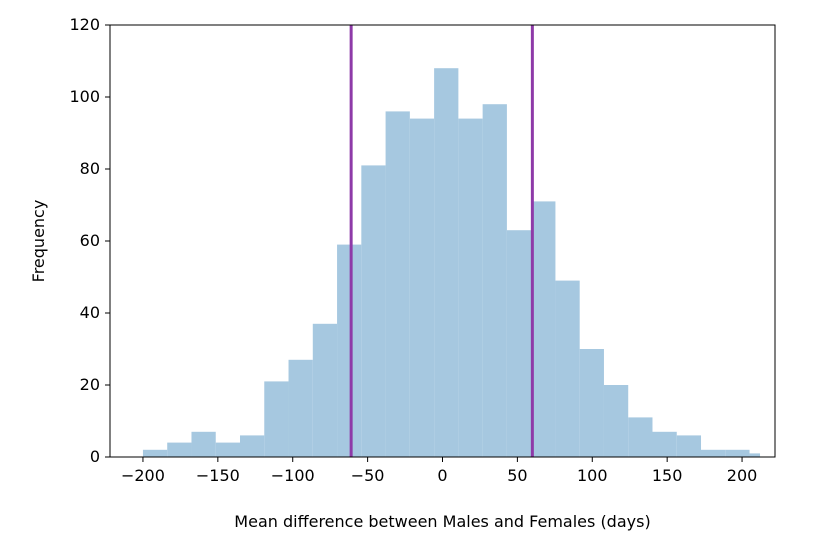 This screenshot has height=550, width=816. Describe the element at coordinates (143, 475) in the screenshot. I see `x-tick-label: −200` at that location.